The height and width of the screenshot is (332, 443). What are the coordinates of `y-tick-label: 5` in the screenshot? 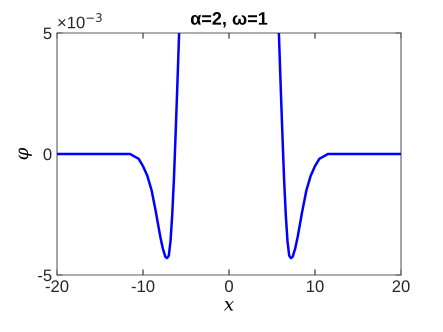 It's located at (48, 34).